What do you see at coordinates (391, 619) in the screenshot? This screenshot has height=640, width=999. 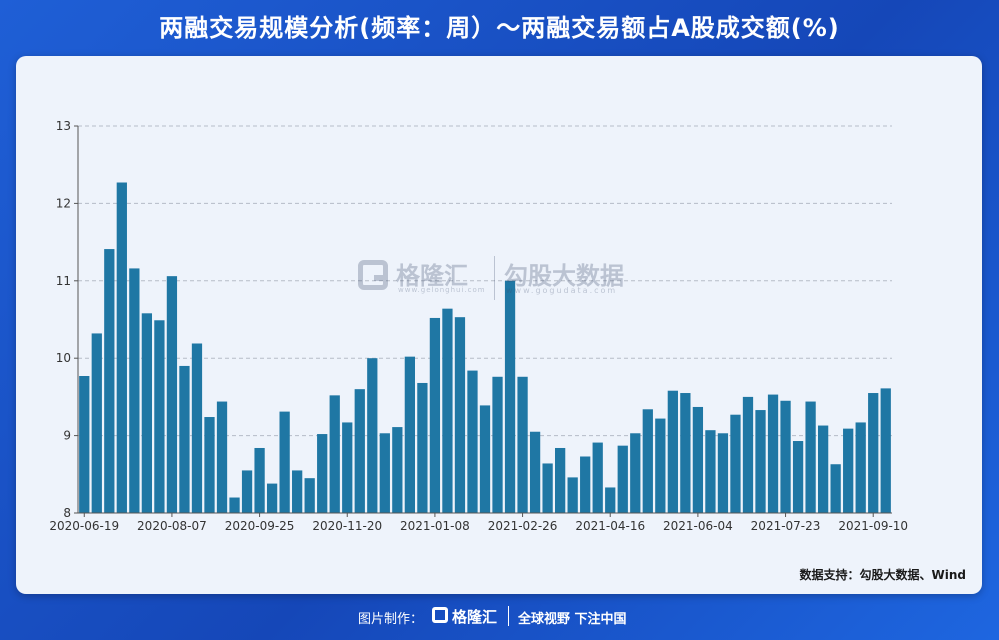 I see `footer-label: 图片制作：` at bounding box center [391, 619].